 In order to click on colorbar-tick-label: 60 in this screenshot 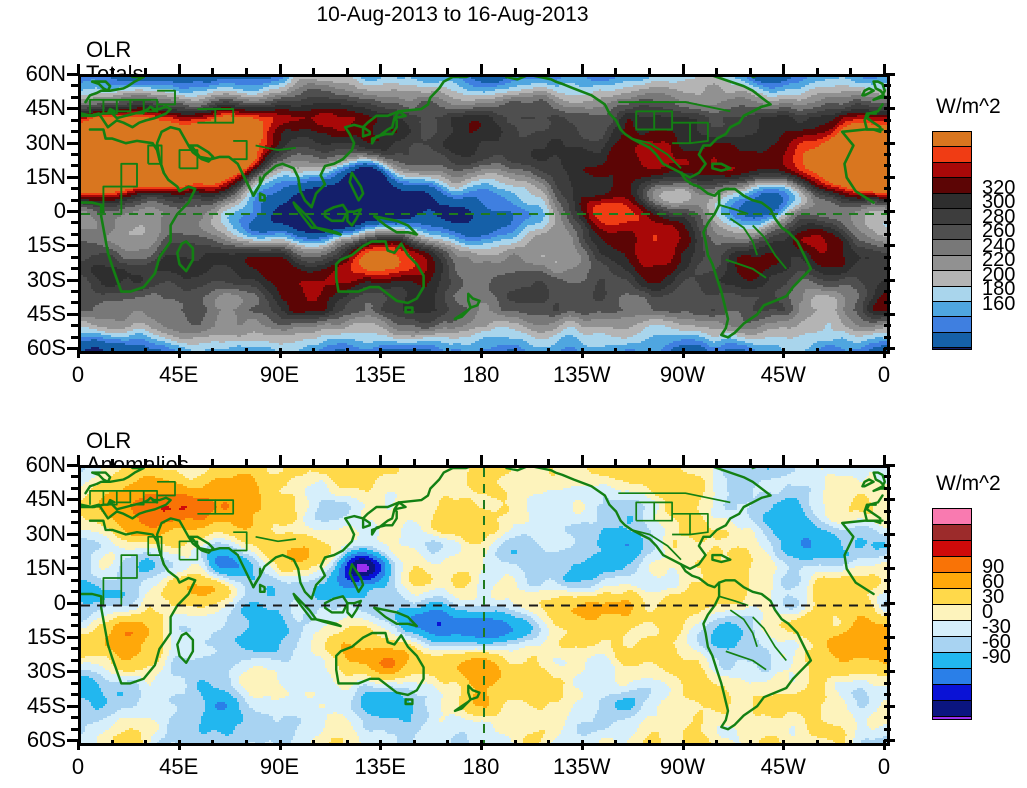, I will do `click(993, 582)`.